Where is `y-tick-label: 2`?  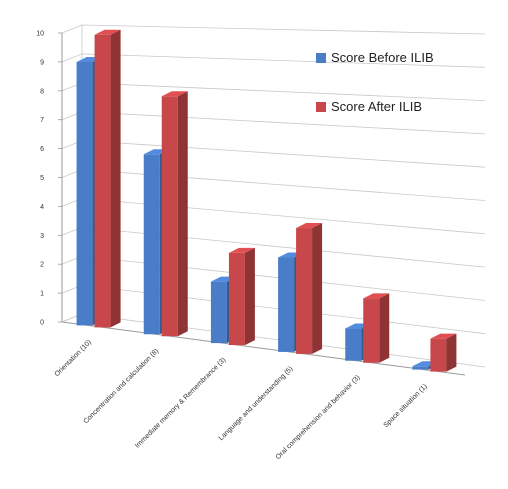
y-tick-label: 2 is located at coordinates (42, 265).